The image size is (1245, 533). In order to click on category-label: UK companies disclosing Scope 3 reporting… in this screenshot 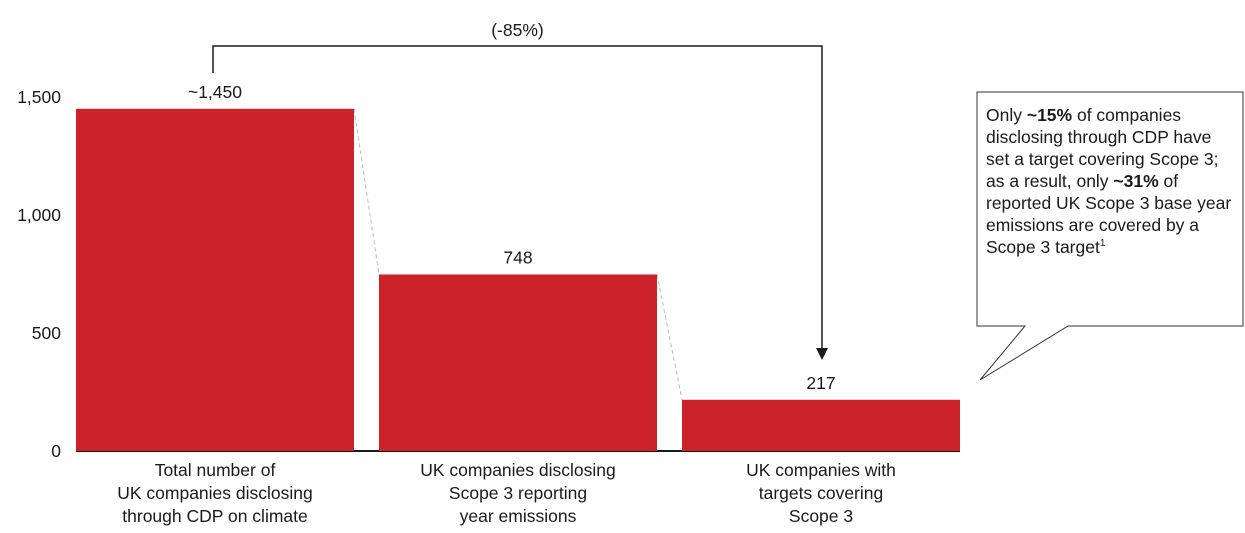, I will do `click(518, 493)`.